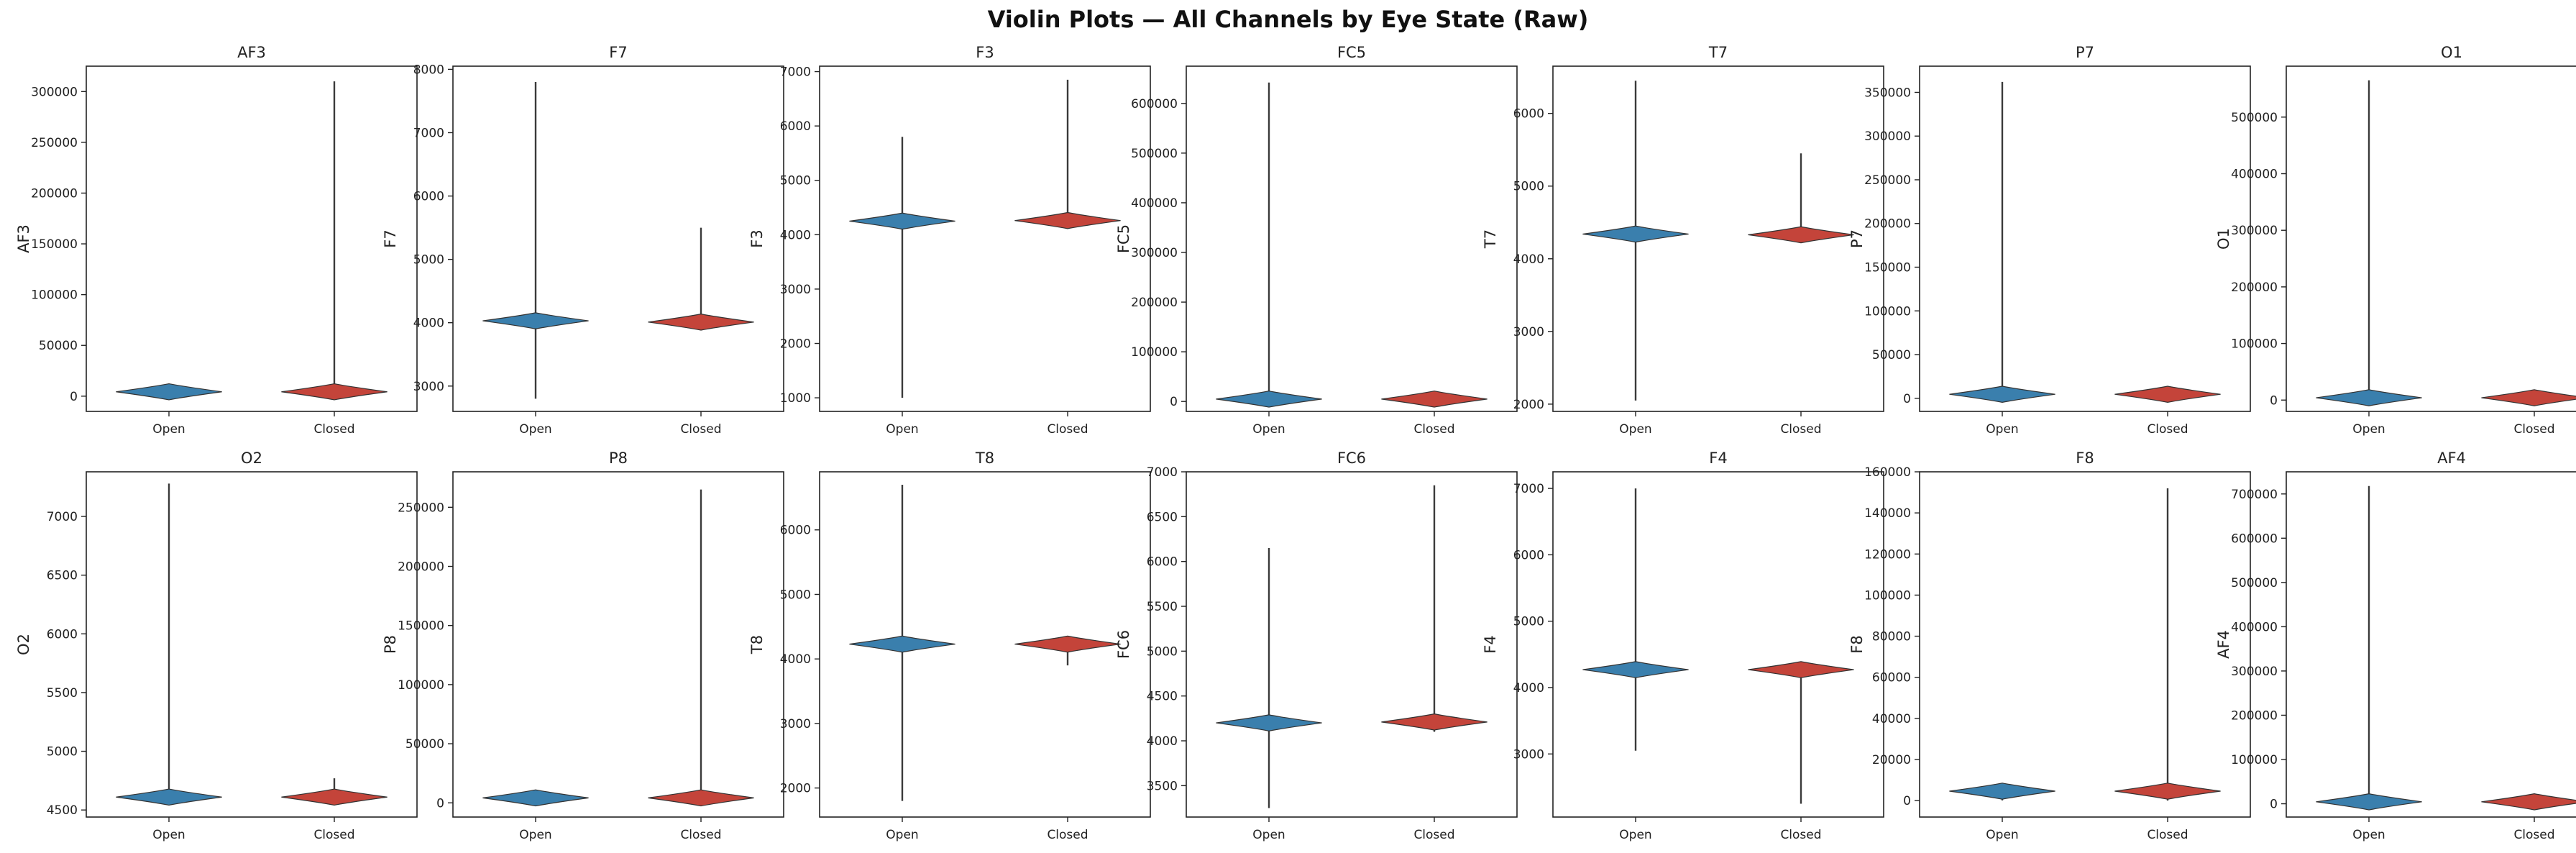 This screenshot has width=2576, height=853. I want to click on y-tick-label: 400000, so click(2254, 627).